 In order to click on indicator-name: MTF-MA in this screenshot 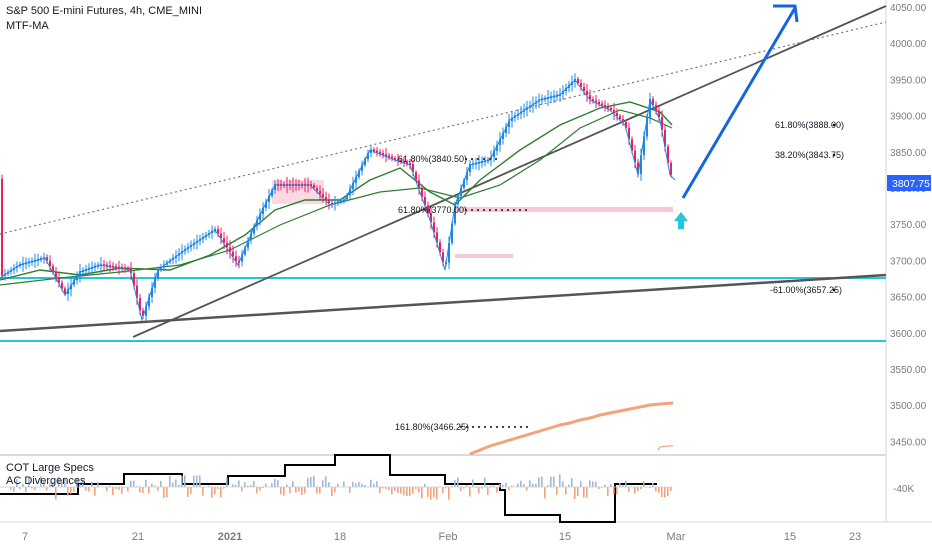, I will do `click(27, 26)`.